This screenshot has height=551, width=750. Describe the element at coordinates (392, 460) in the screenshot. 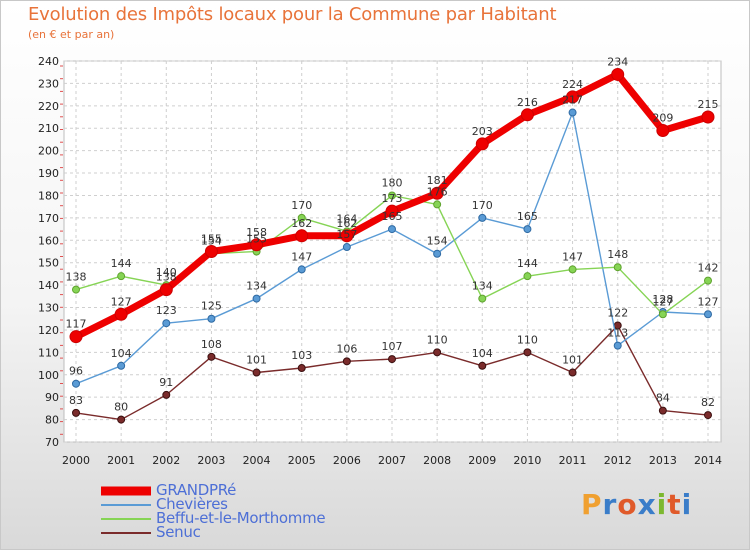

I see `x-tick-label: 2007` at that location.